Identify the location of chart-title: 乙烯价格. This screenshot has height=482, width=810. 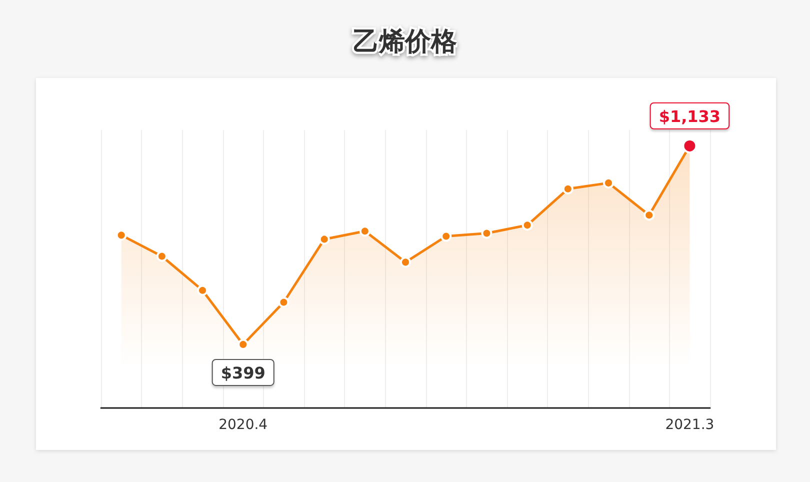
(405, 42).